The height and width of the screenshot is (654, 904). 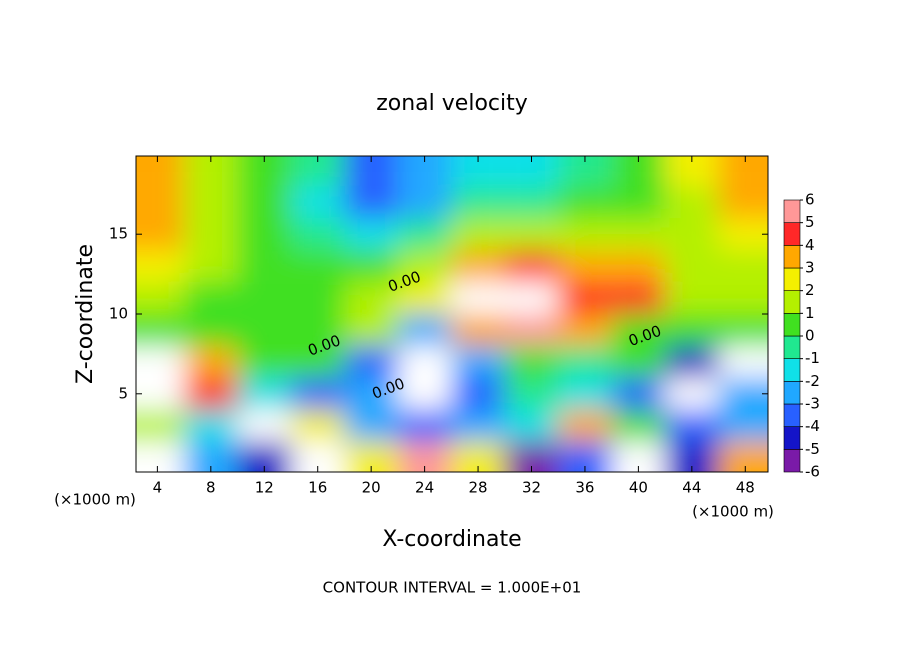 I want to click on y-tick-label: 15, so click(x=118, y=234).